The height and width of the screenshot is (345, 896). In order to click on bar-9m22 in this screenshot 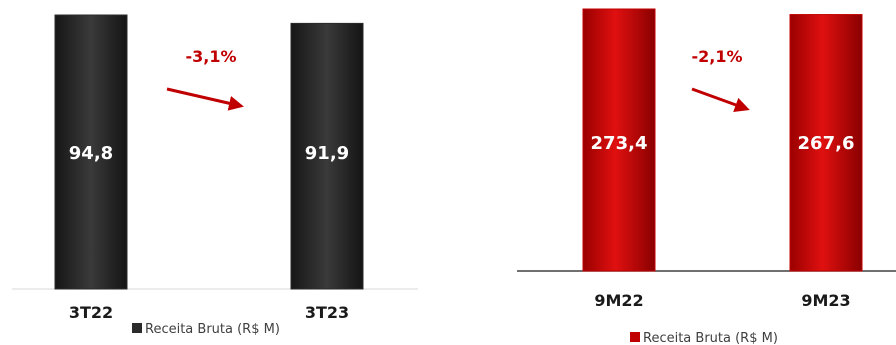, I will do `click(619, 140)`.